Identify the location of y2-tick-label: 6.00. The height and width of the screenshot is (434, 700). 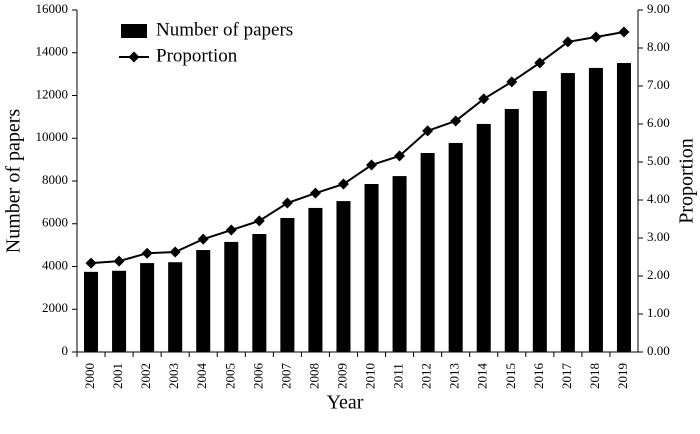
(658, 122).